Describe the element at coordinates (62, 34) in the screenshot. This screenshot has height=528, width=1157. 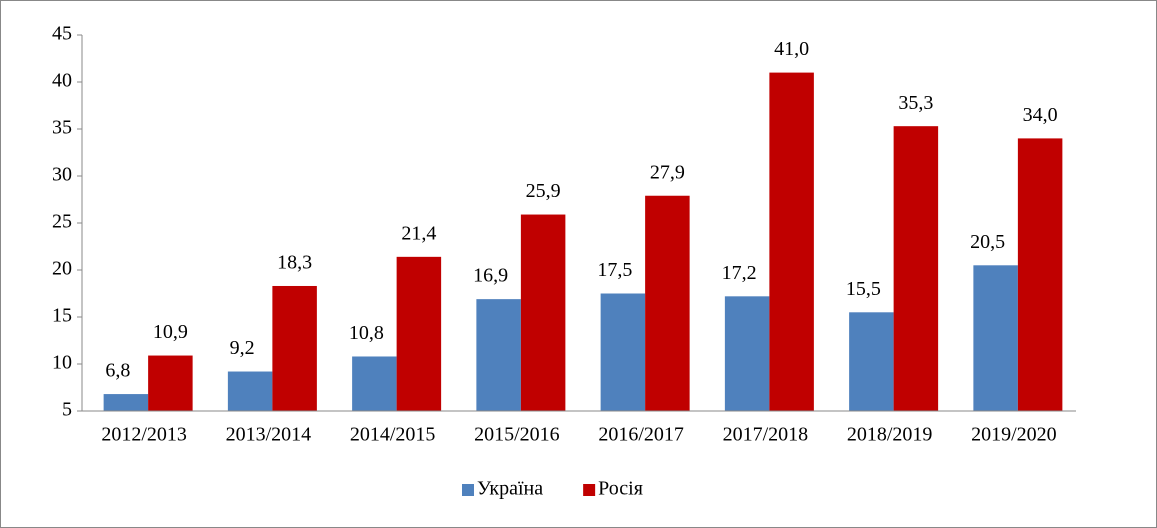
I see `y-tick-label: 45` at that location.